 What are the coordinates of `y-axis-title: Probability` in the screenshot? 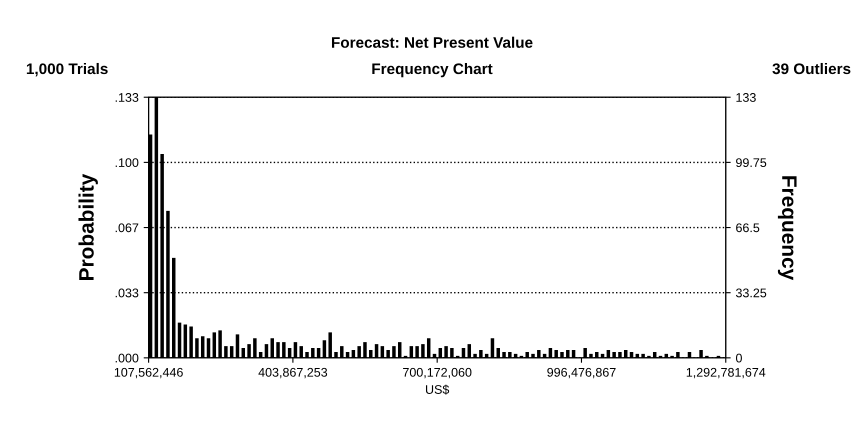 It's located at (88, 227).